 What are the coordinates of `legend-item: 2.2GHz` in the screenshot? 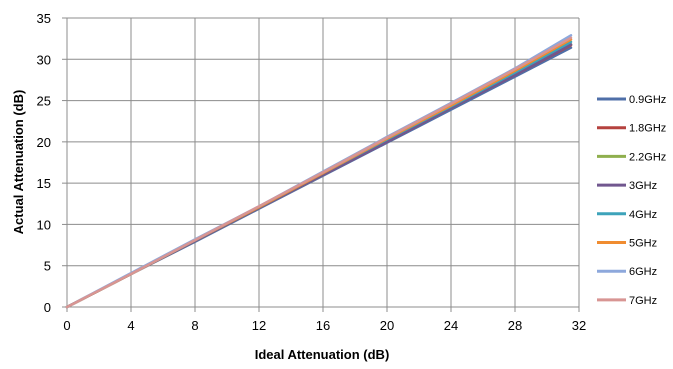 It's located at (631, 157).